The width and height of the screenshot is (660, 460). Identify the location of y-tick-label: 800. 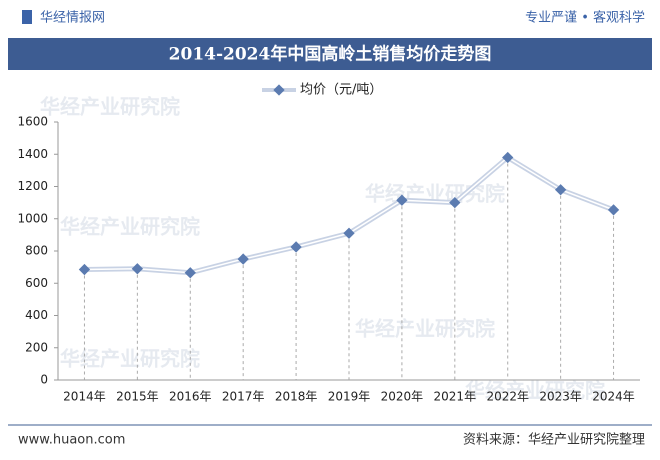
(36, 251).